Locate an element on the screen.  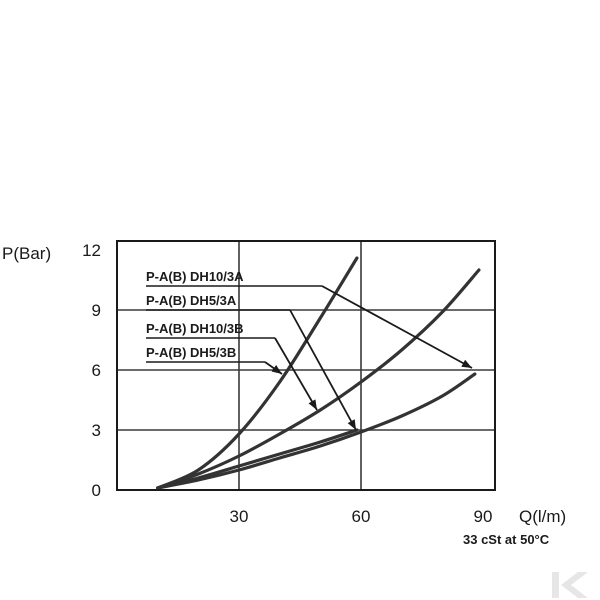
y-tick-label: 0 is located at coordinates (96, 490).